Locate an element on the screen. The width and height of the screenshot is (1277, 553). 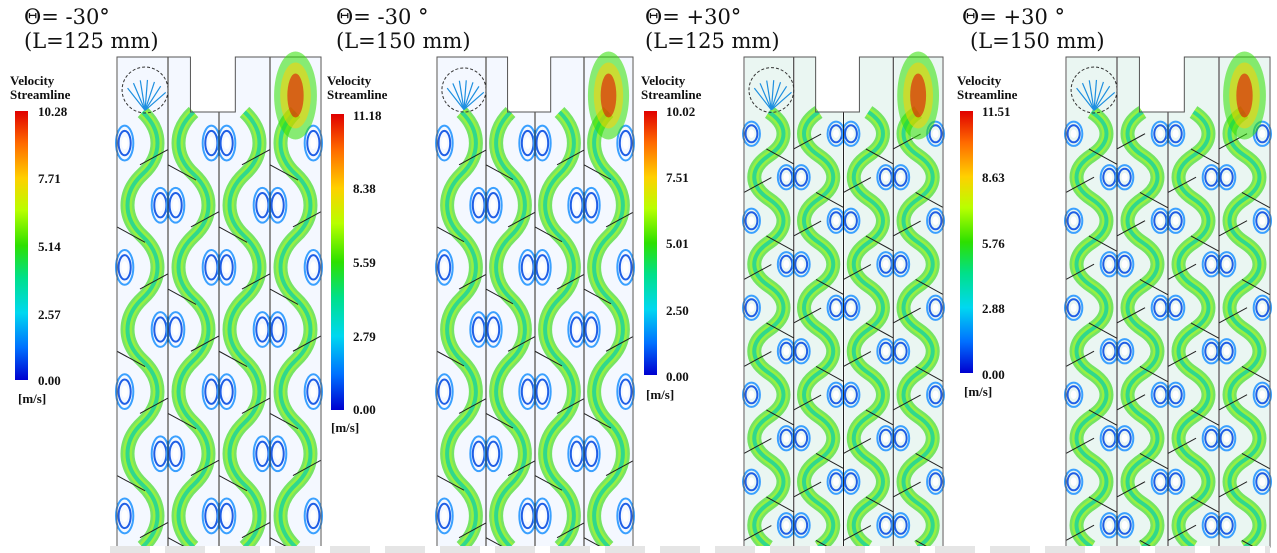
footer-divider is located at coordinates (690, 549).